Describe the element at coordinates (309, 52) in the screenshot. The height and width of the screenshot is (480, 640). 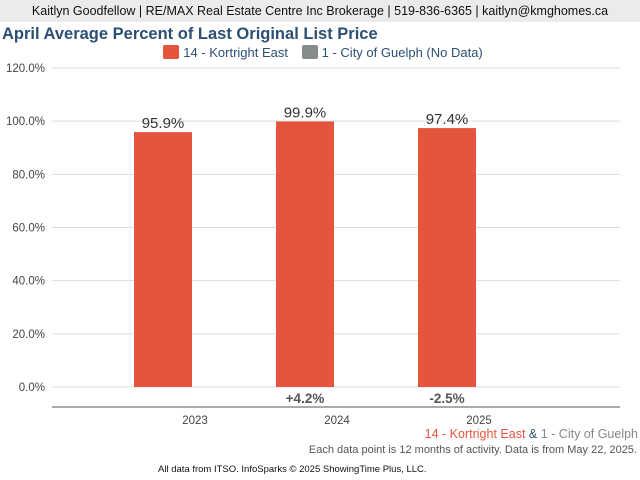
I see `legend-swatch-guelph` at that location.